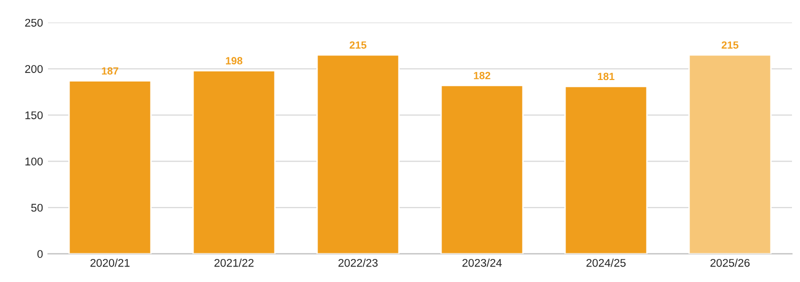 This screenshot has height=282, width=800. Describe the element at coordinates (606, 262) in the screenshot. I see `x-tick-label: 2024/25` at that location.